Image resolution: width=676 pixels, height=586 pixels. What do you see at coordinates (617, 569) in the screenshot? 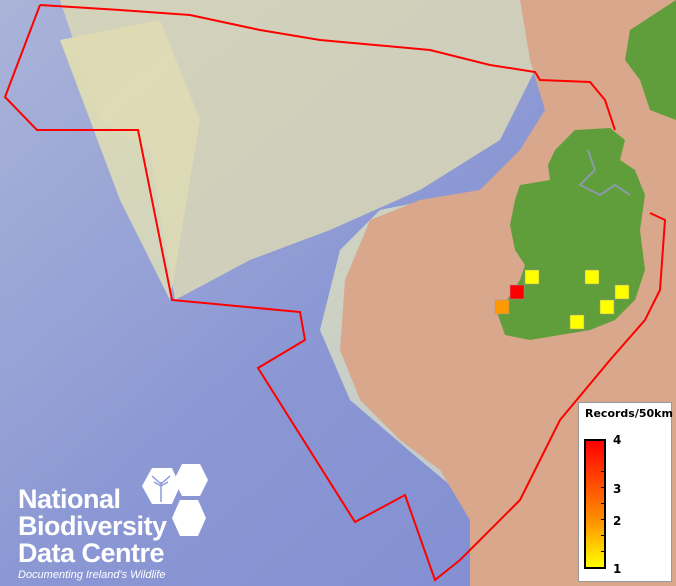
I see `legend-label-1: 1` at bounding box center [617, 569].